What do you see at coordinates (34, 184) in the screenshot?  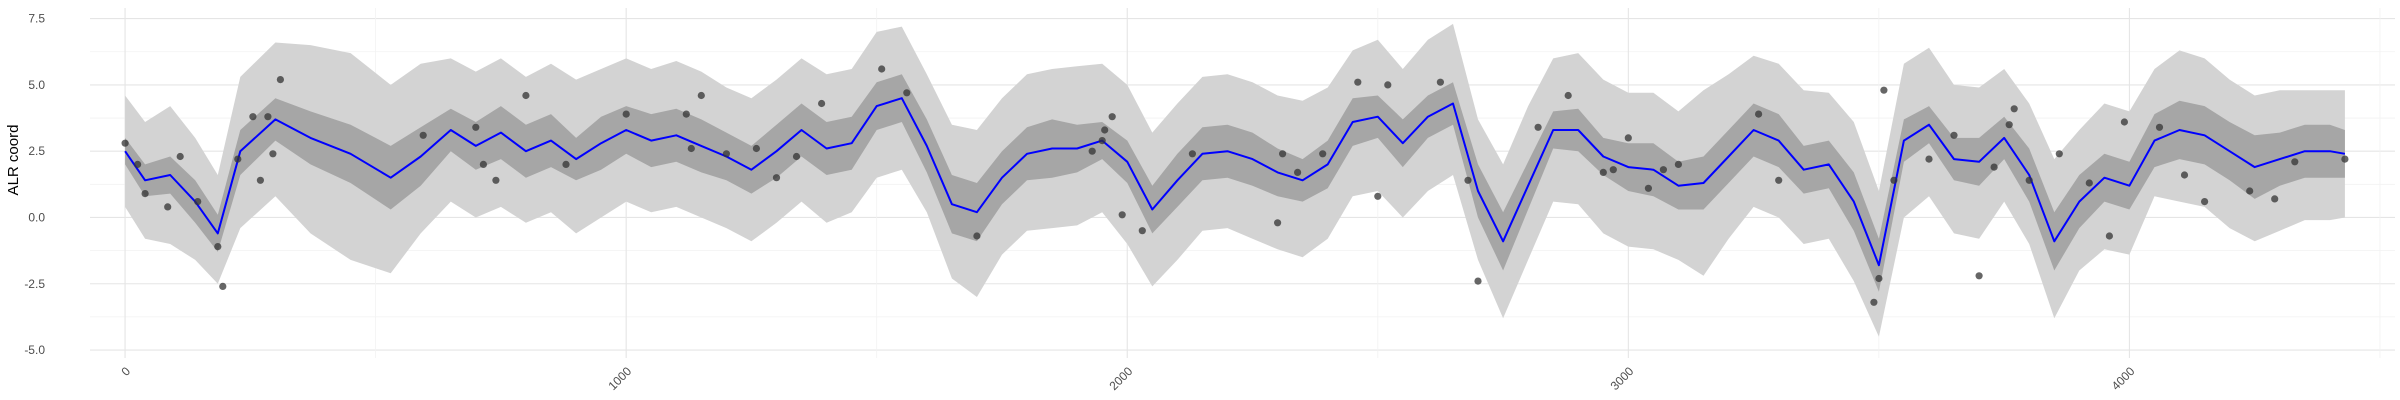 I see `y-axis-tick-labels: -5.0 -2.5 0.0 2.5 5.0 7.5` at bounding box center [34, 184].